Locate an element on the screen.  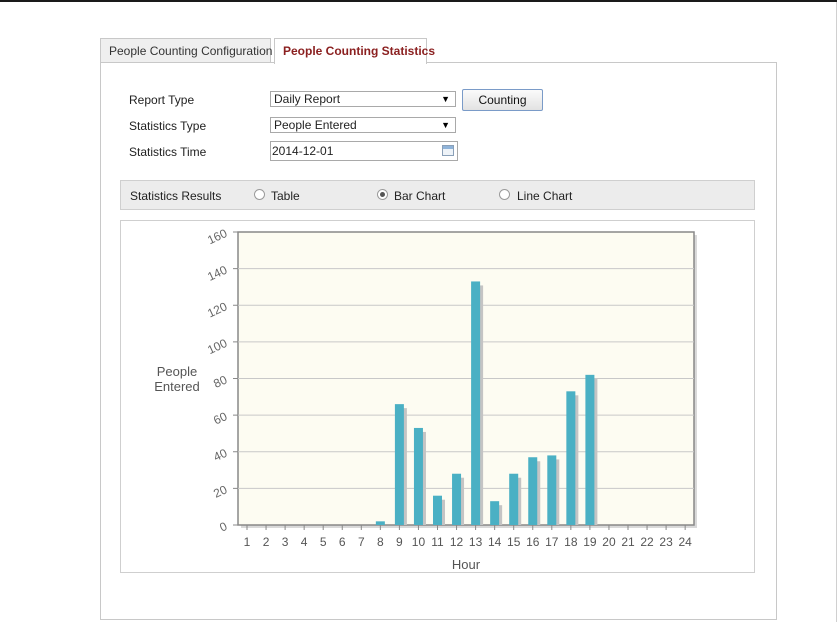
x-tick-label: 5 is located at coordinates (323, 542).